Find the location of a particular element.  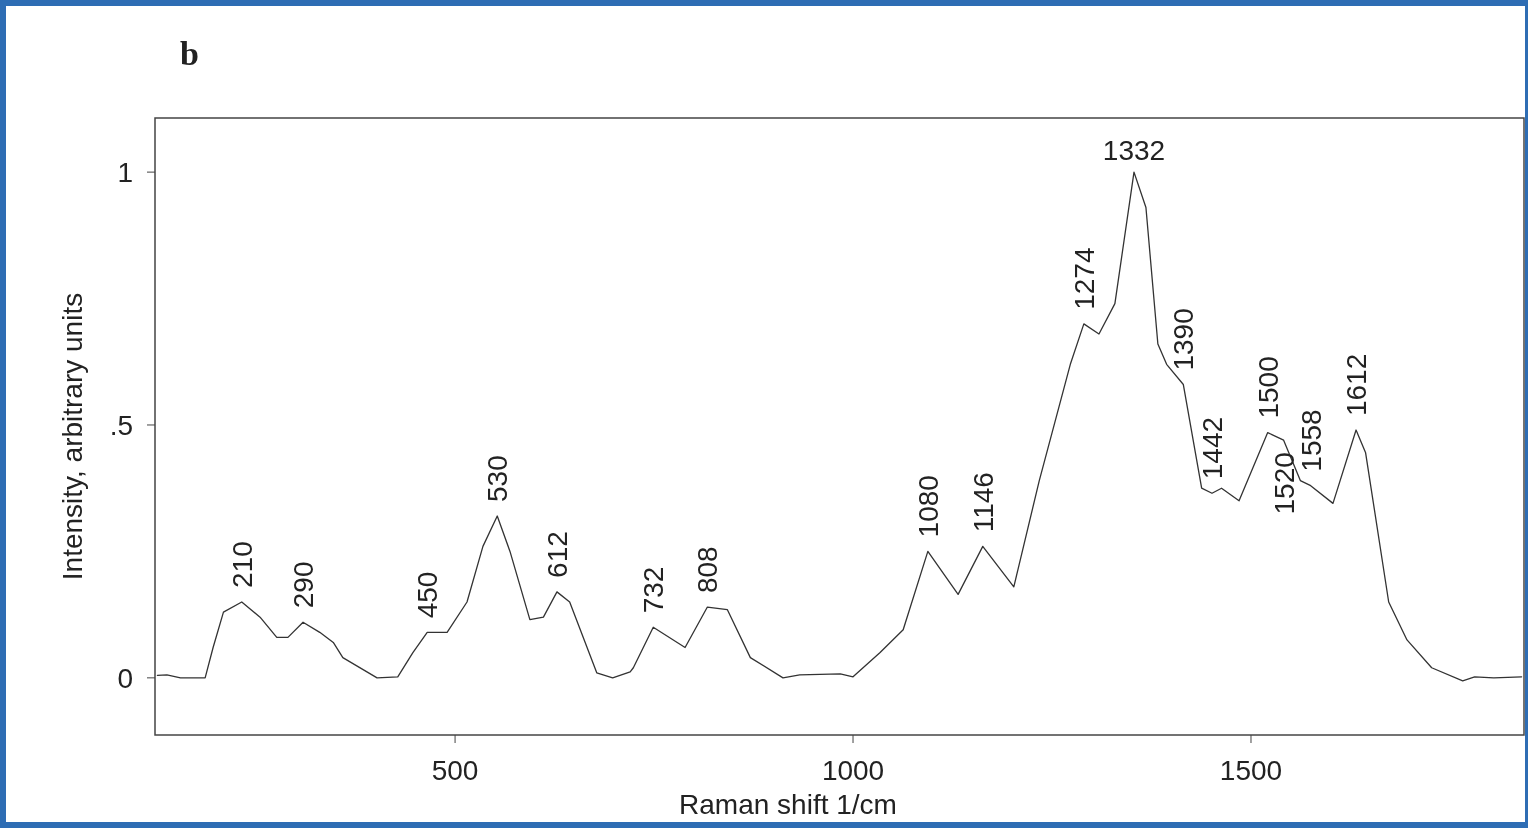

annotation: 530 is located at coordinates (498, 479).